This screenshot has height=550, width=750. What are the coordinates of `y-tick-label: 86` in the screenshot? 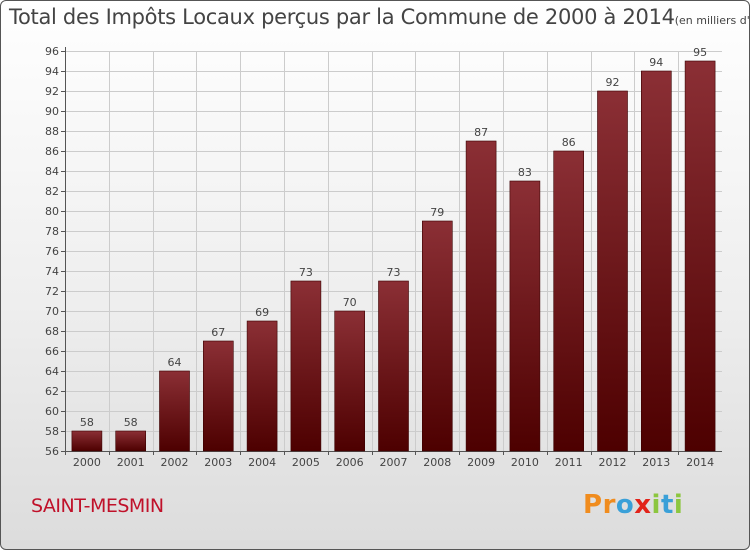 It's located at (52, 151).